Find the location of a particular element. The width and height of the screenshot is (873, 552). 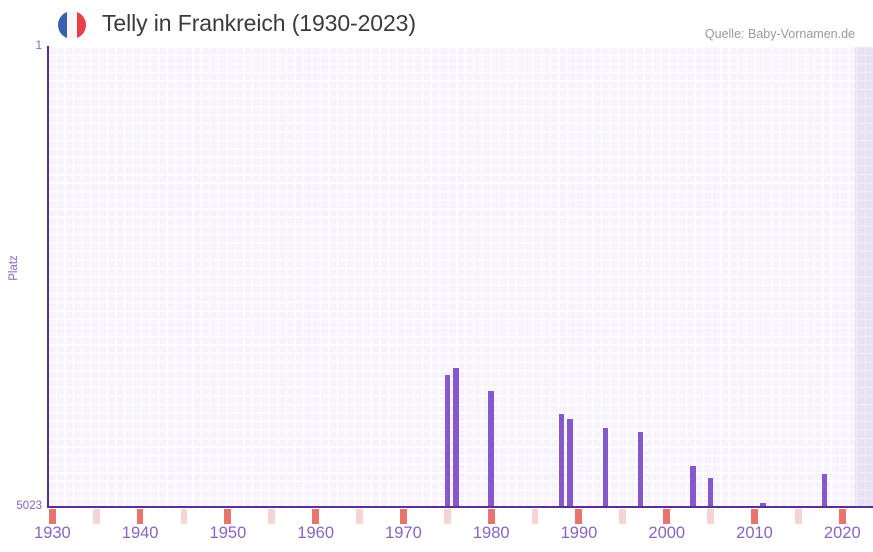

x-tick-mark-1975 is located at coordinates (447, 516).